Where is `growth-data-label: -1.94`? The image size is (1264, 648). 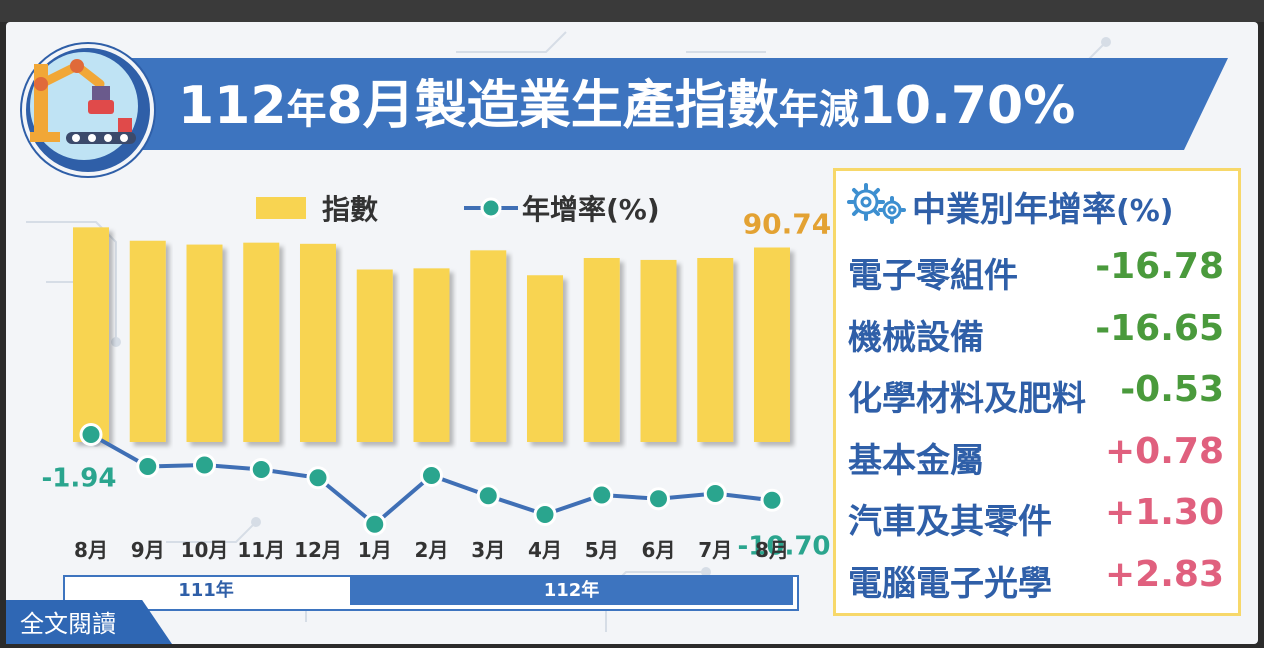
growth-data-label: -1.94 is located at coordinates (79, 479).